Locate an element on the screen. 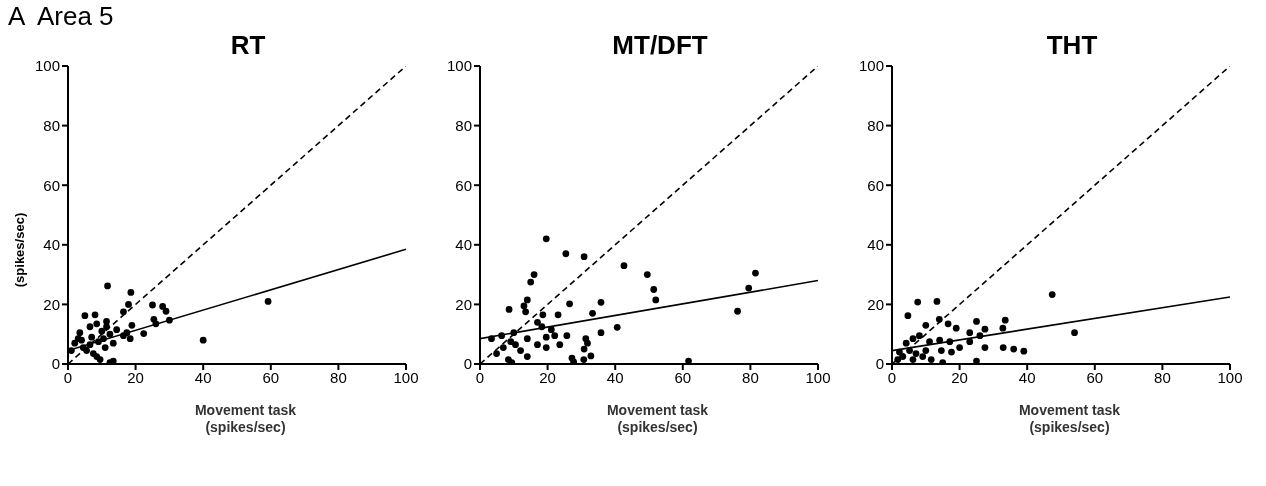  y-tick-label: 80 is located at coordinates (51, 125).